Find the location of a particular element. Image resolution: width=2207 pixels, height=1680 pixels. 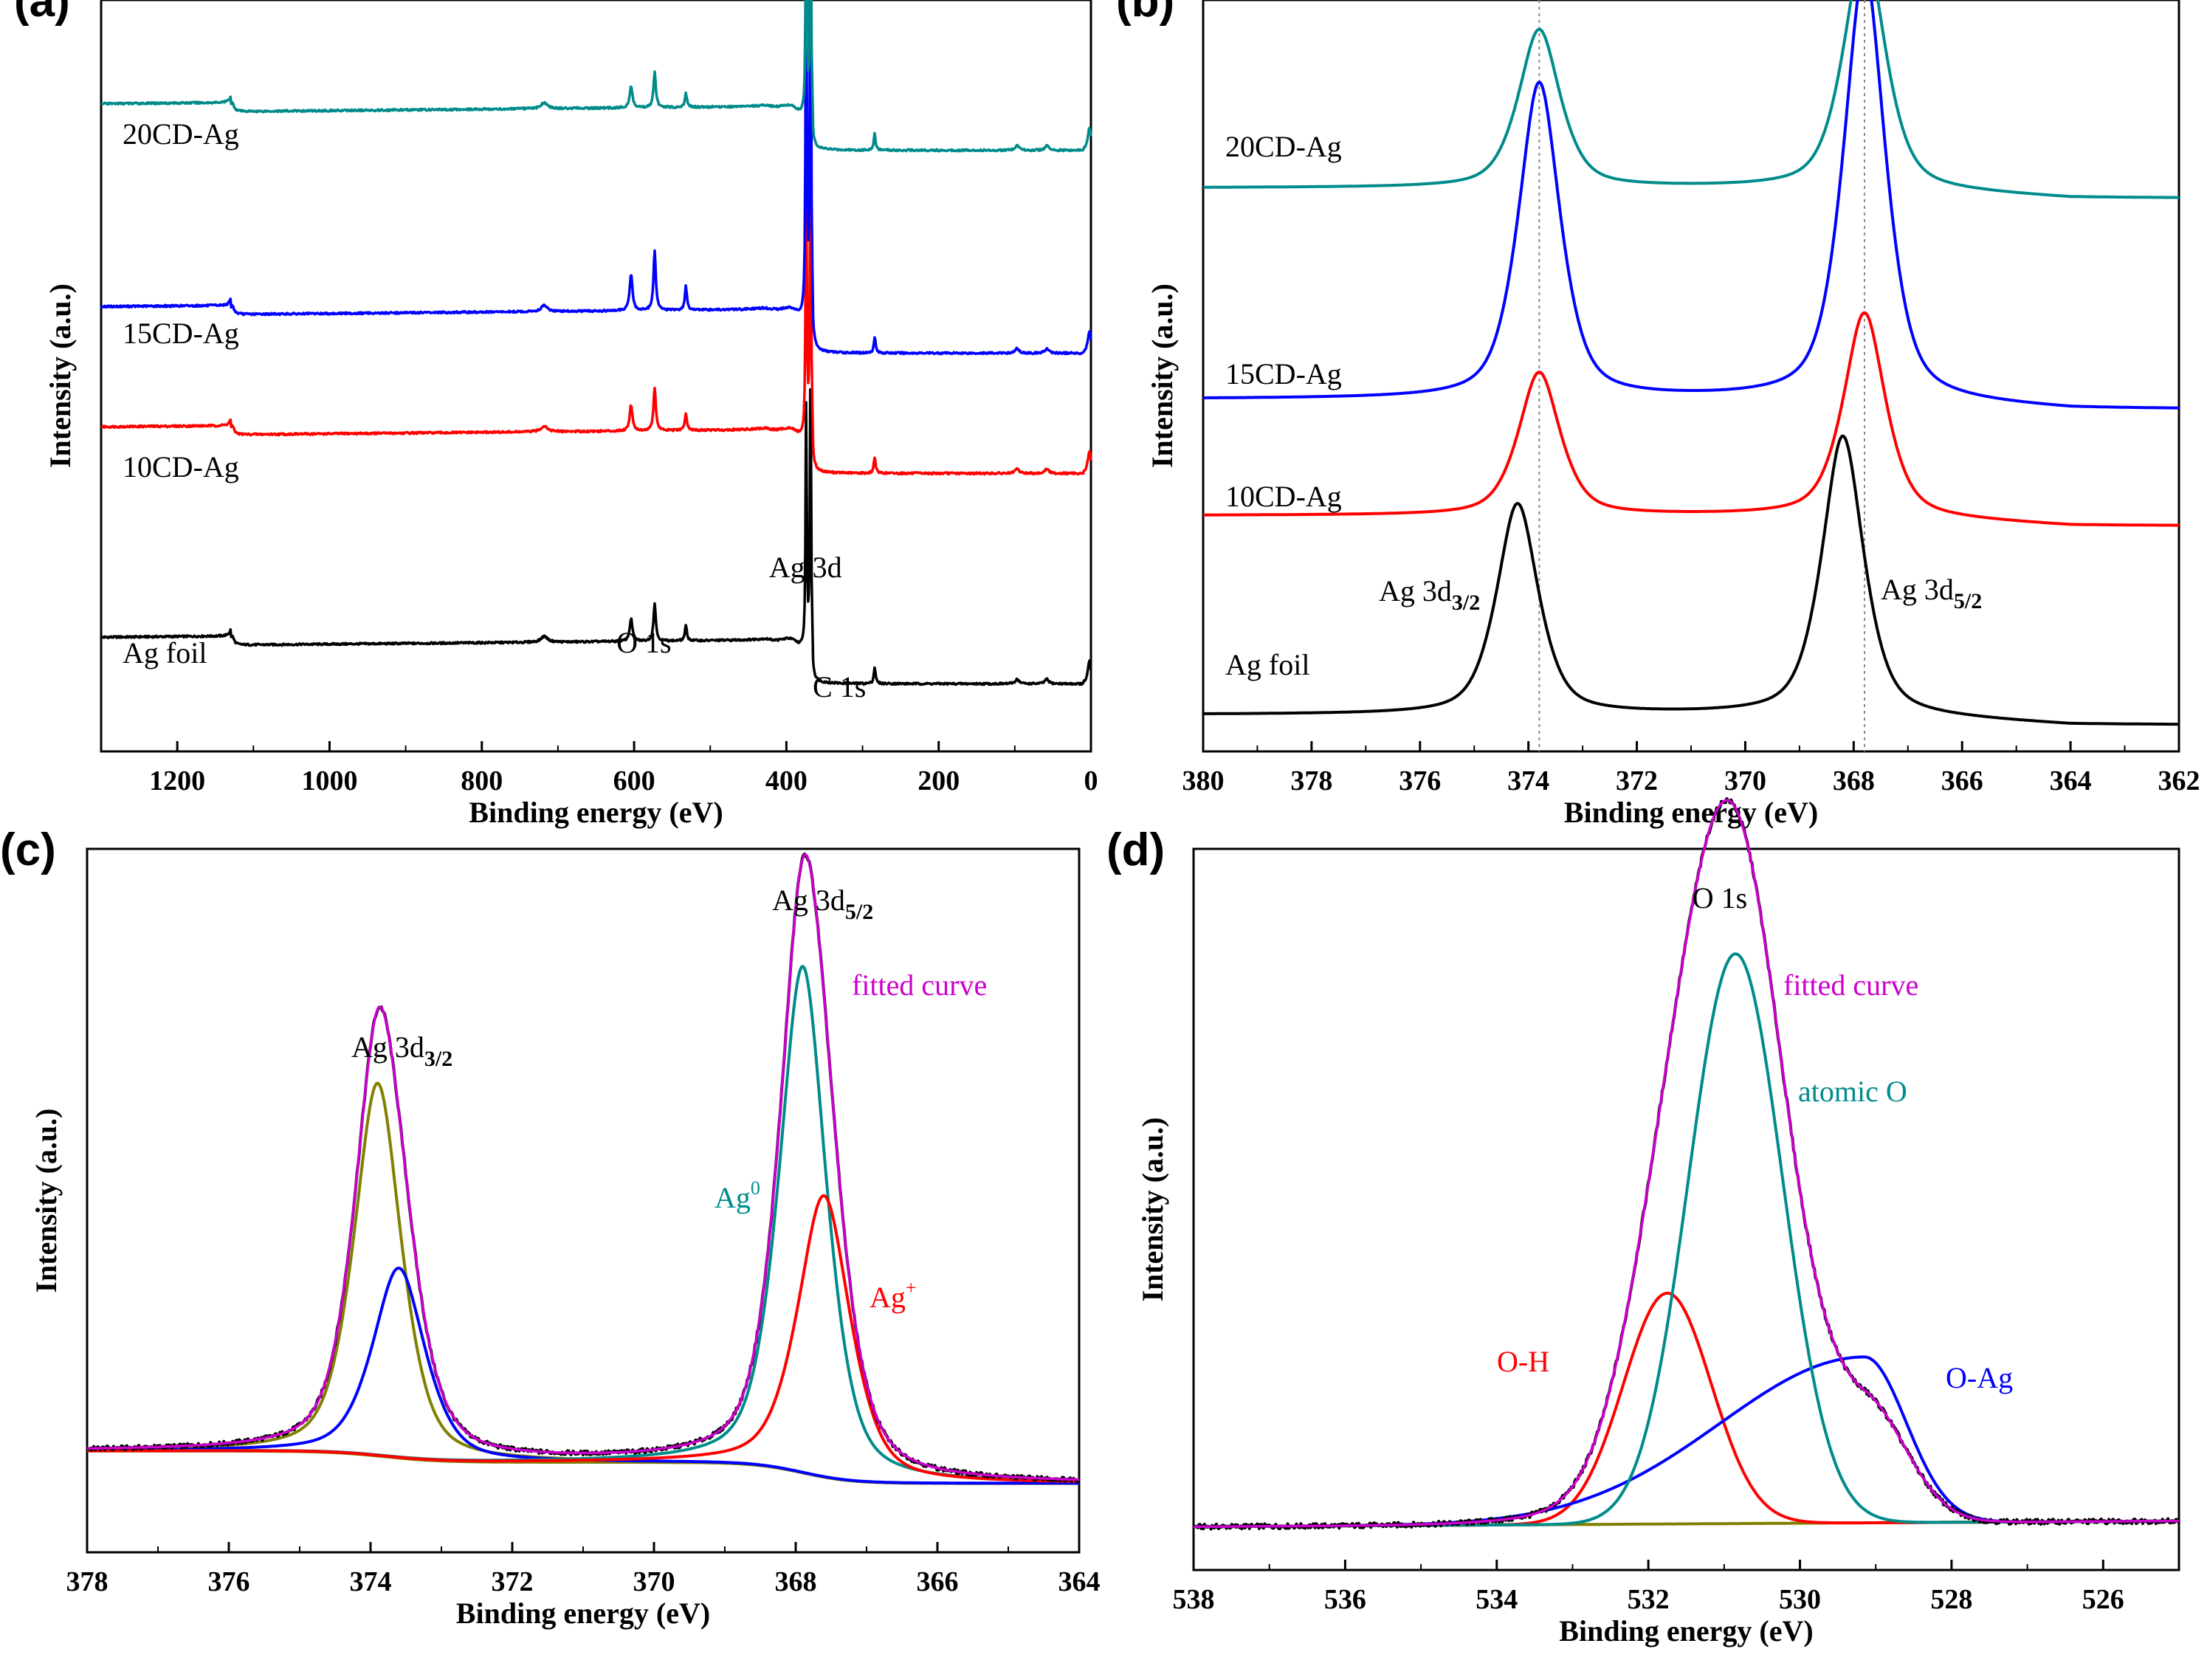

component-oh is located at coordinates (1686, 1411).